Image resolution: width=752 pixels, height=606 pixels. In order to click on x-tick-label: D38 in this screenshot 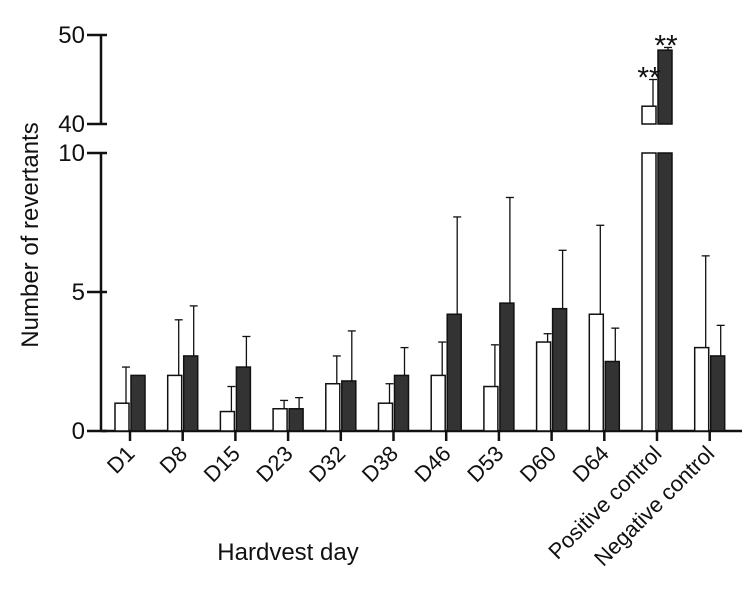, I will do `click(380, 464)`.